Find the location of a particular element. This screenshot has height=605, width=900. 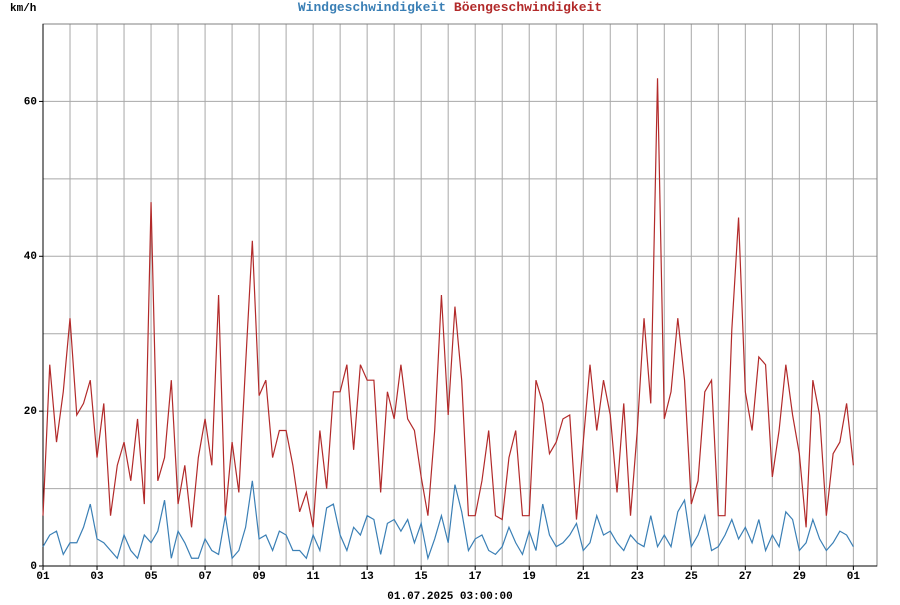

x-tick-label: 21 is located at coordinates (584, 577).